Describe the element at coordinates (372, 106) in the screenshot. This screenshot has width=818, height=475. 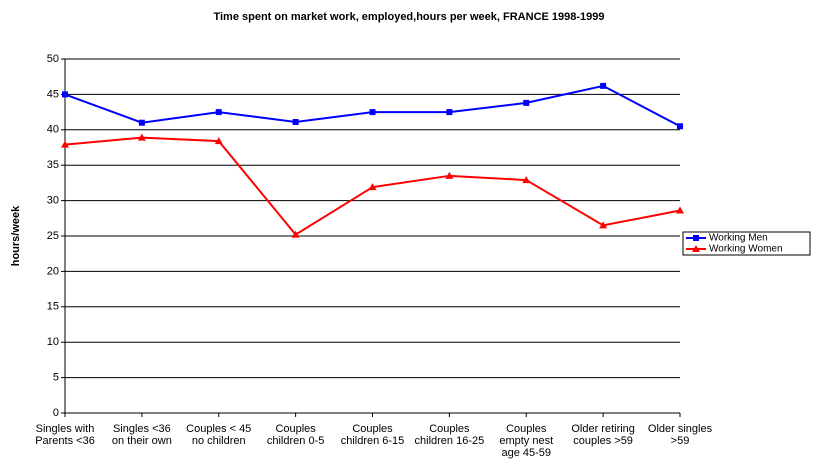
I see `series-line` at that location.